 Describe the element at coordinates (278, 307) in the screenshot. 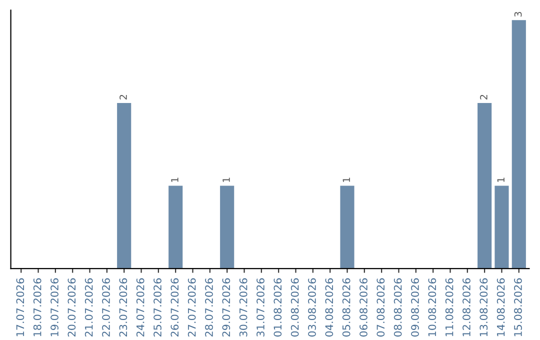

I see `x-tick-label: 01.08.2026` at that location.